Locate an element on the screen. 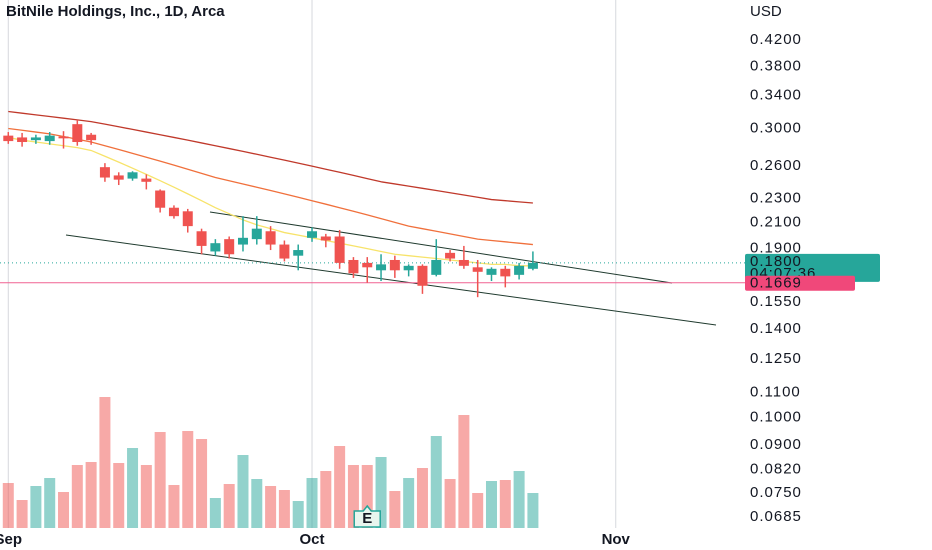 The image size is (932, 550). y-tick-label: 0.0820 is located at coordinates (776, 469).